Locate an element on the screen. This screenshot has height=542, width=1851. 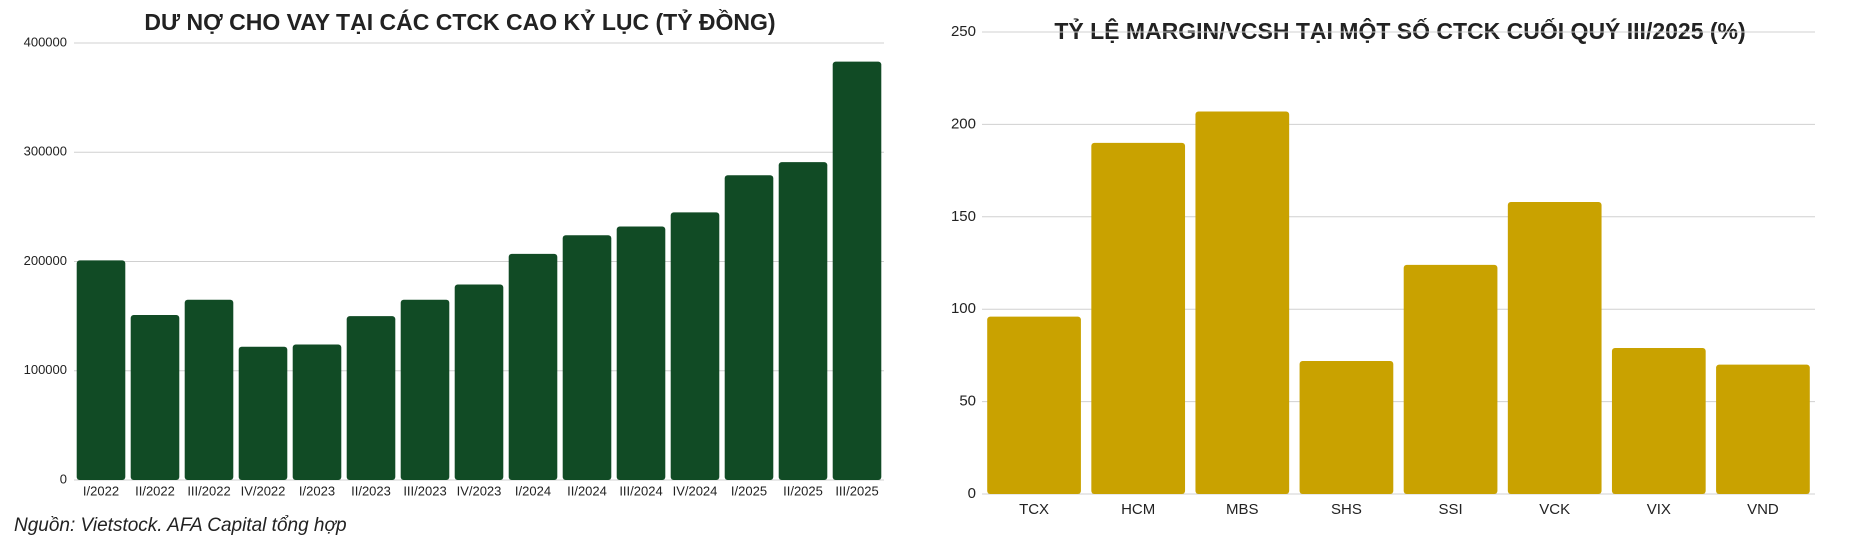
x-tick-label: II/2023 is located at coordinates (371, 490).